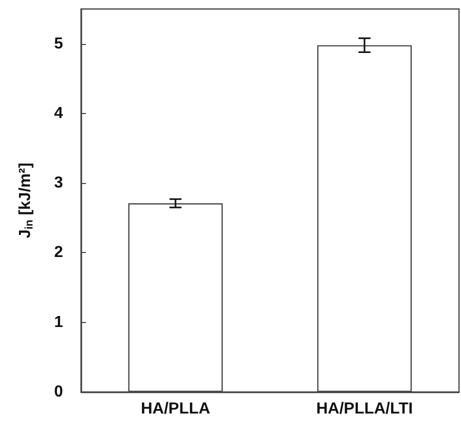 Image resolution: width=461 pixels, height=425 pixels. Describe the element at coordinates (364, 409) in the screenshot. I see `x-tick-label: HA/PLLA/LTI` at that location.